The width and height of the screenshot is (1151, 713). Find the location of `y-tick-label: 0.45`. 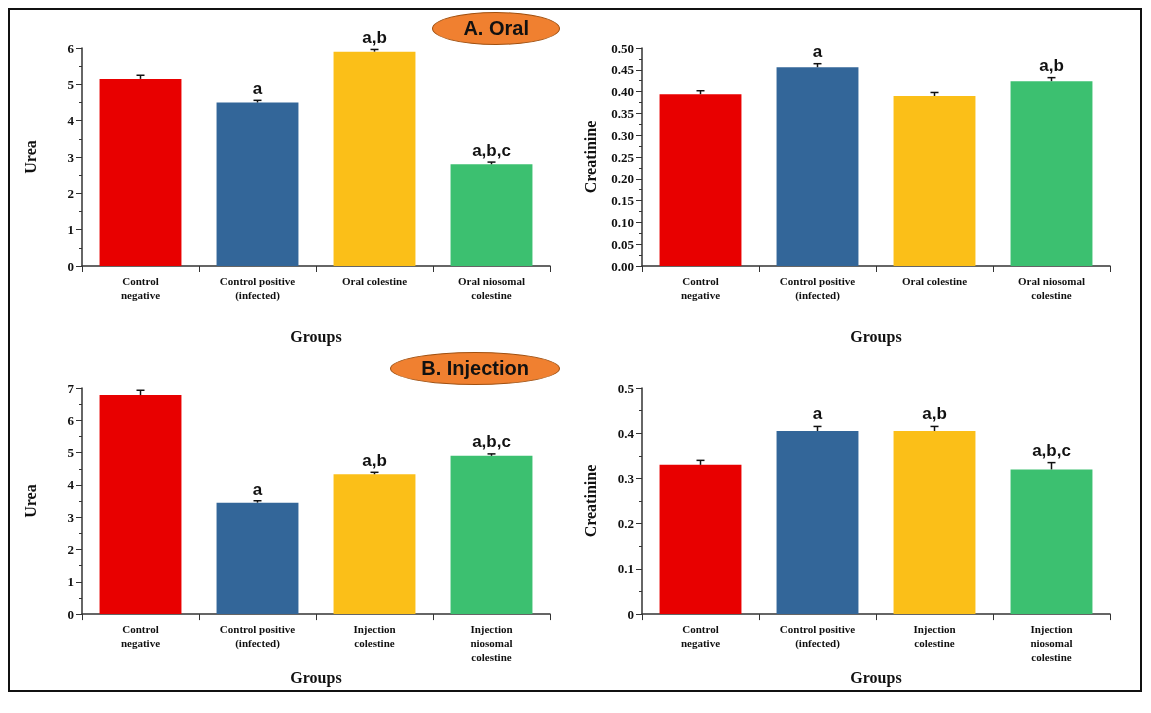

y-tick-label: 0.45 is located at coordinates (623, 70).